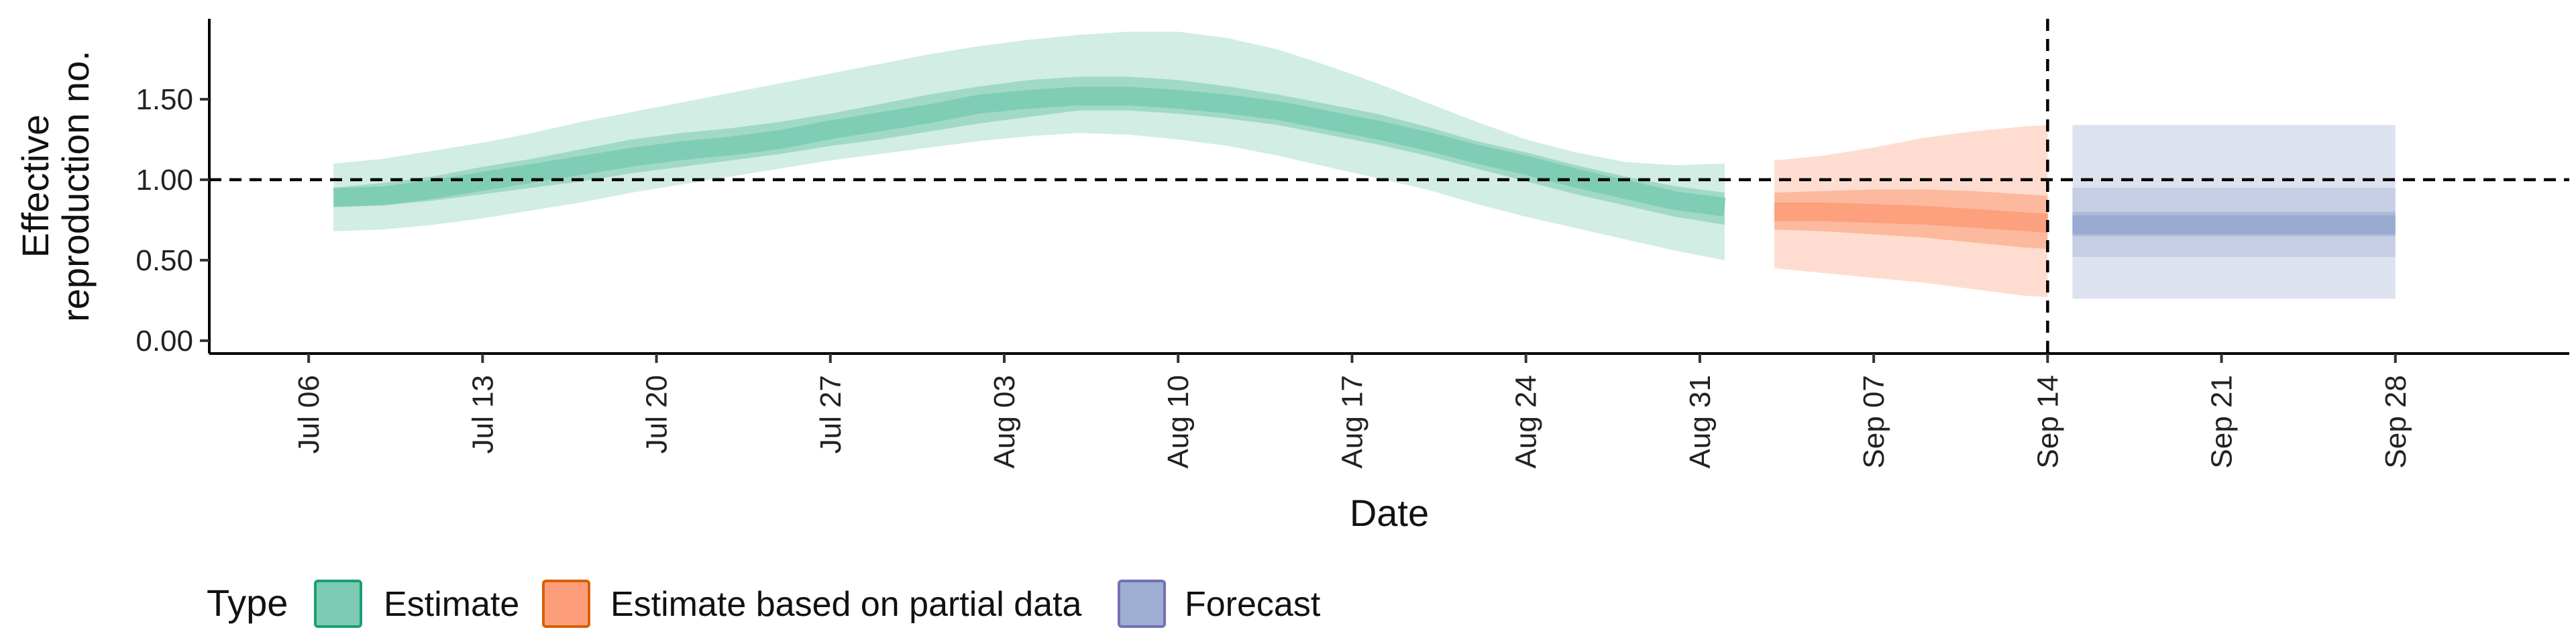  What do you see at coordinates (657, 414) in the screenshot?
I see `x-tick-label: Jul 20` at bounding box center [657, 414].